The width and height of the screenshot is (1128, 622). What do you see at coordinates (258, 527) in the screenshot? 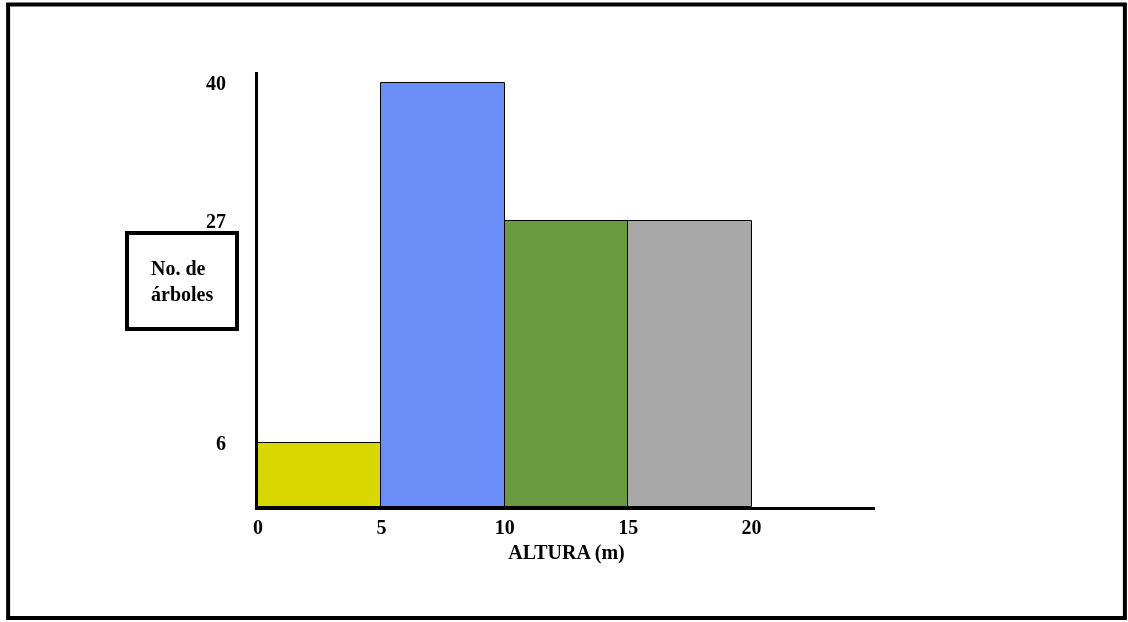
I see `x-tick-label: 0` at bounding box center [258, 527].